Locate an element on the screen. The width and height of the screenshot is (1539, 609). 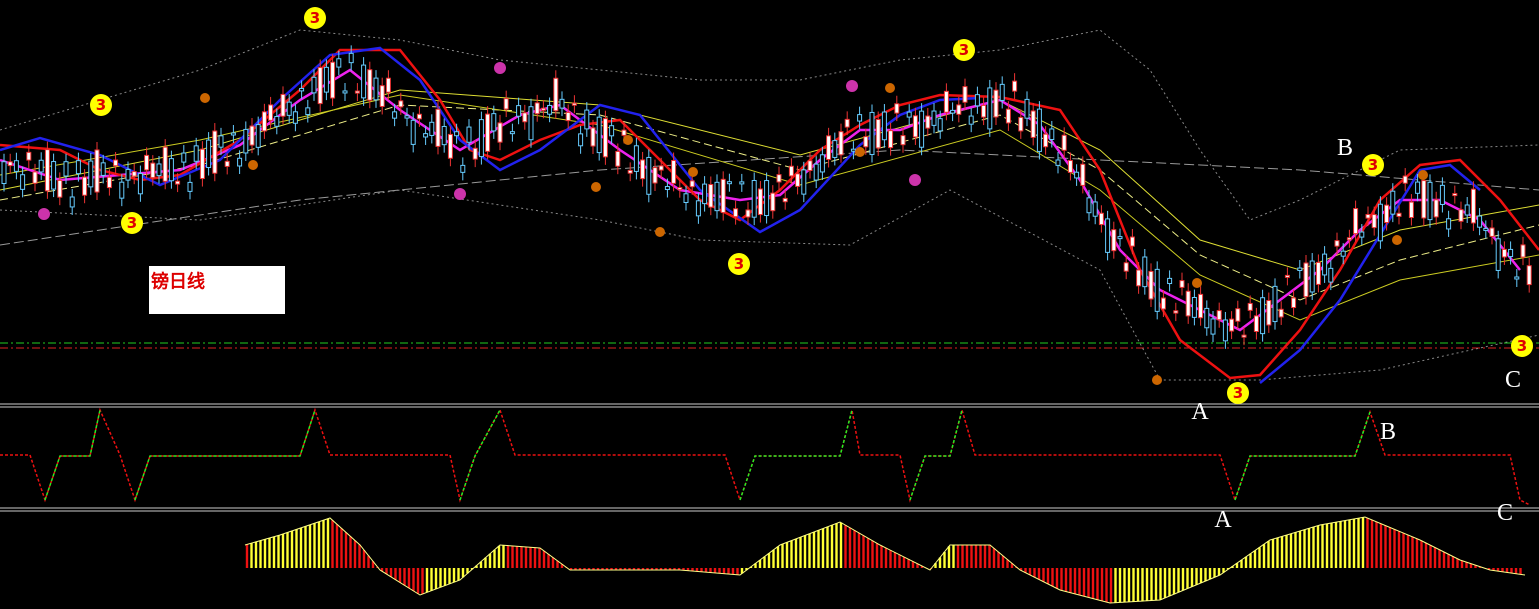
kdj-rising is located at coordinates (707, 455).